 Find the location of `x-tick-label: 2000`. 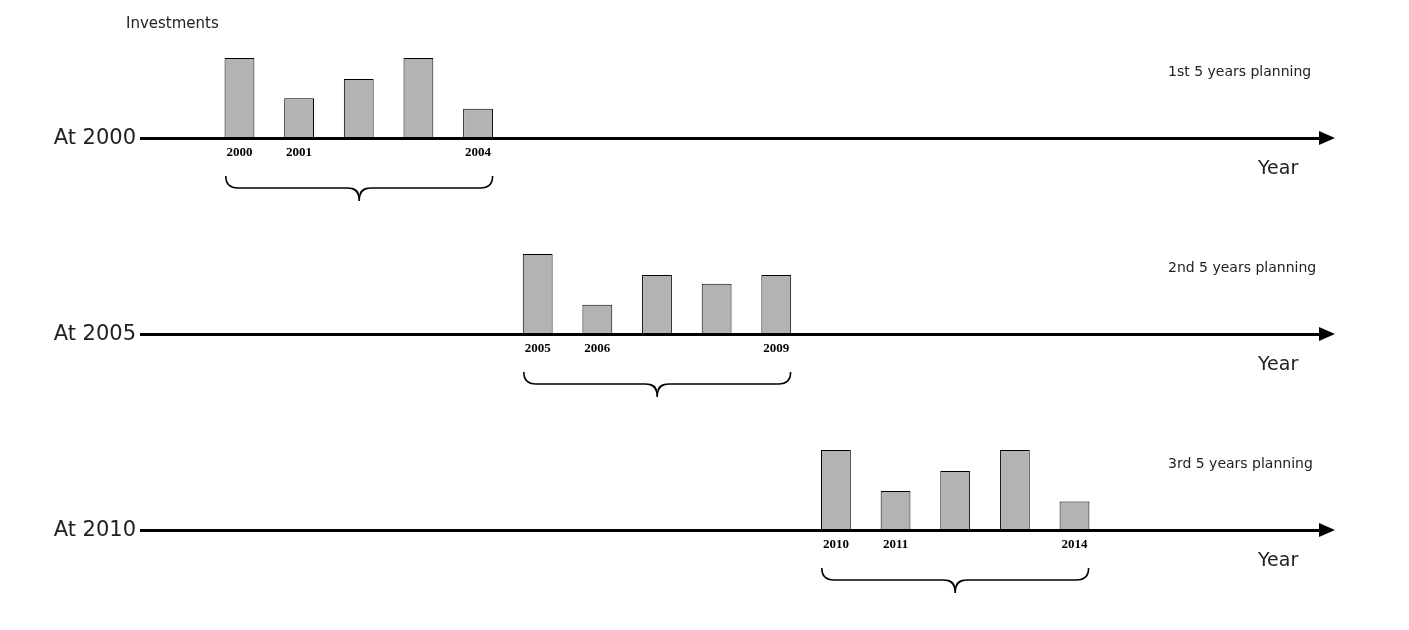

x-tick-label: 2000 is located at coordinates (239, 151).